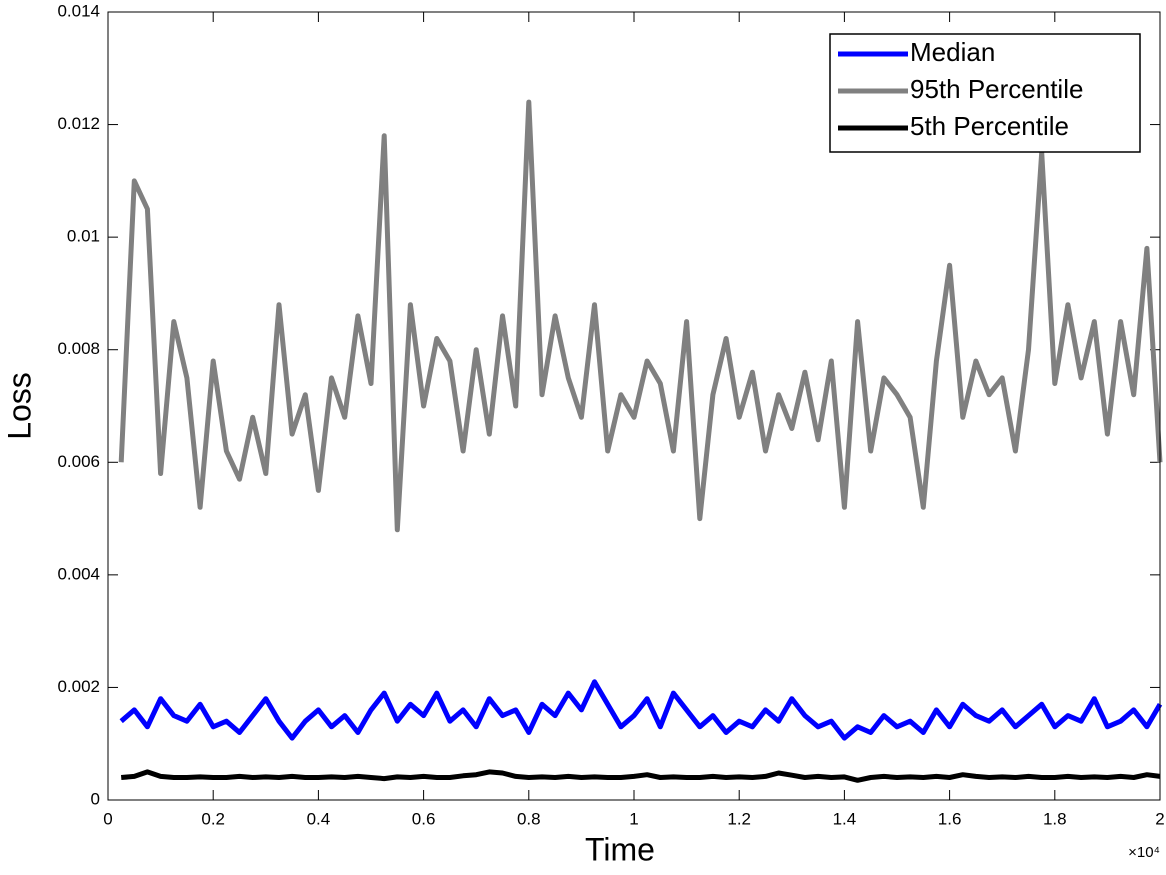 The image size is (1166, 875). What do you see at coordinates (952, 52) in the screenshot?
I see `legend-label: Median` at bounding box center [952, 52].